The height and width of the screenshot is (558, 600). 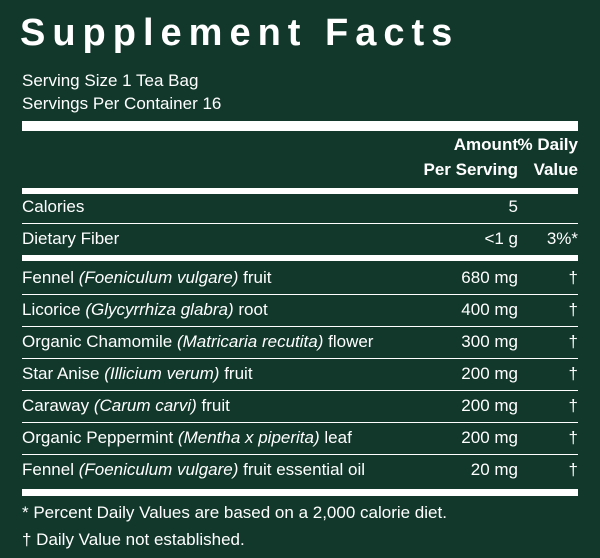 What do you see at coordinates (240, 33) in the screenshot?
I see `title: Supplement Facts` at bounding box center [240, 33].